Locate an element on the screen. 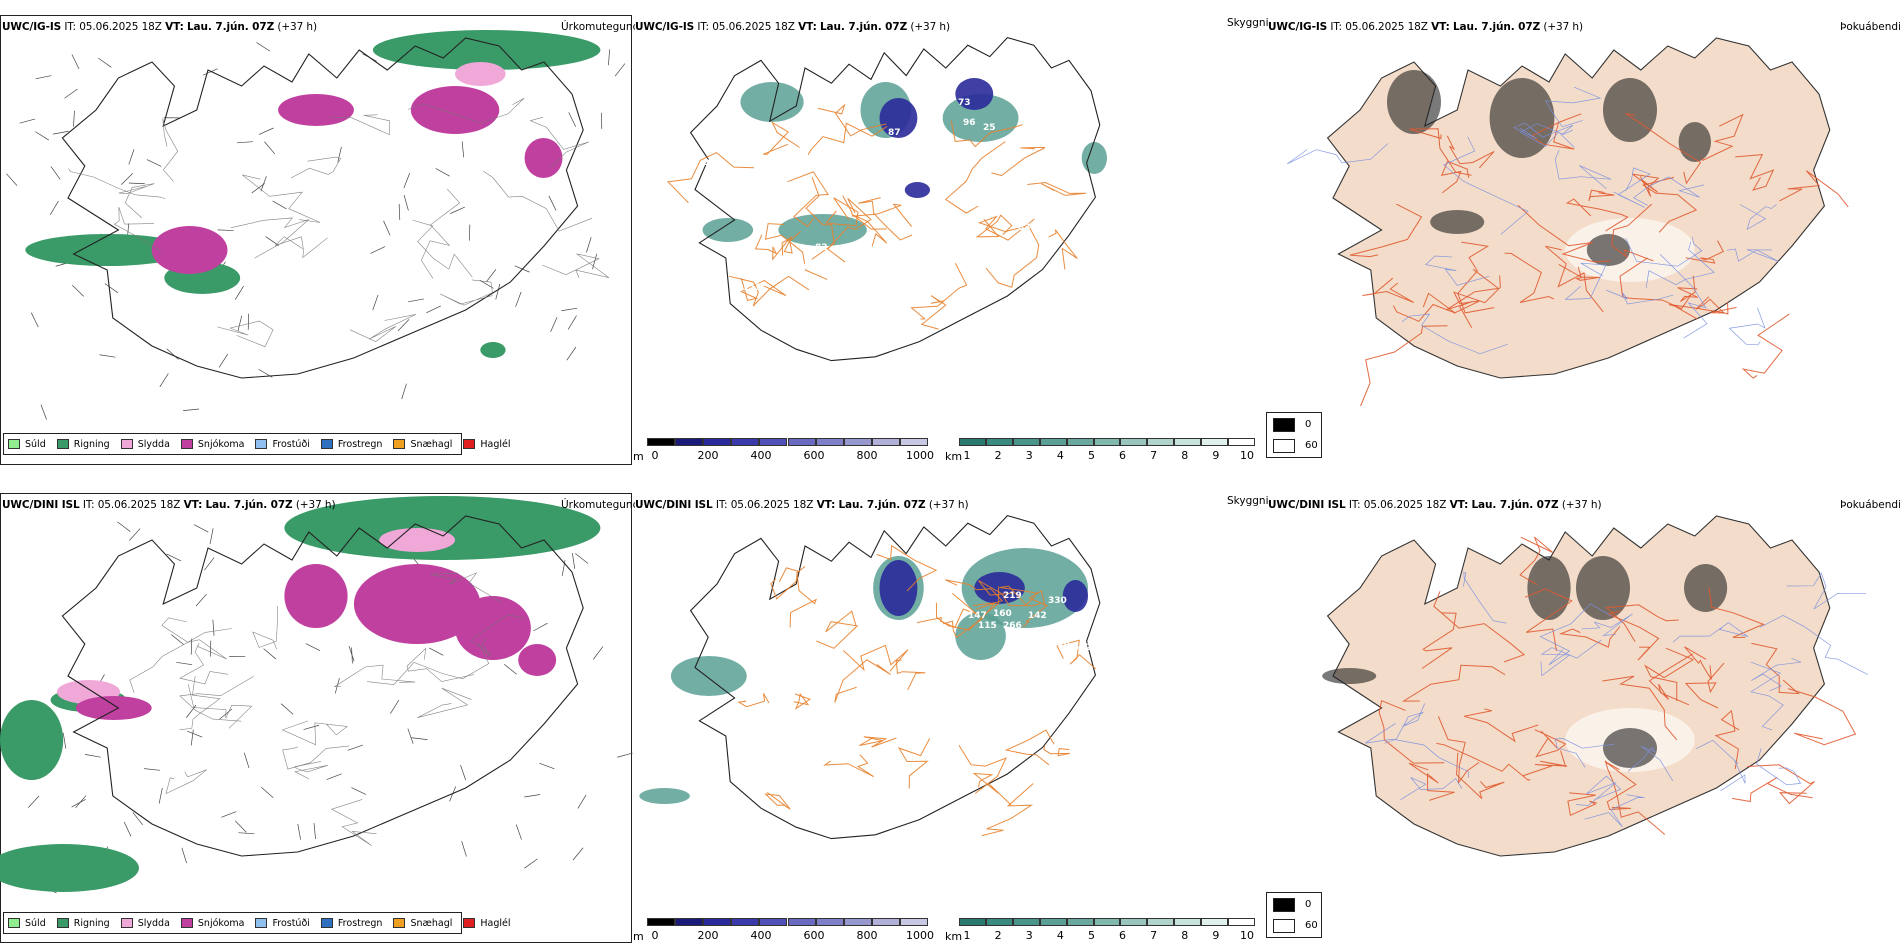  cloud-base-label: 496 is located at coordinates (1060, 644).